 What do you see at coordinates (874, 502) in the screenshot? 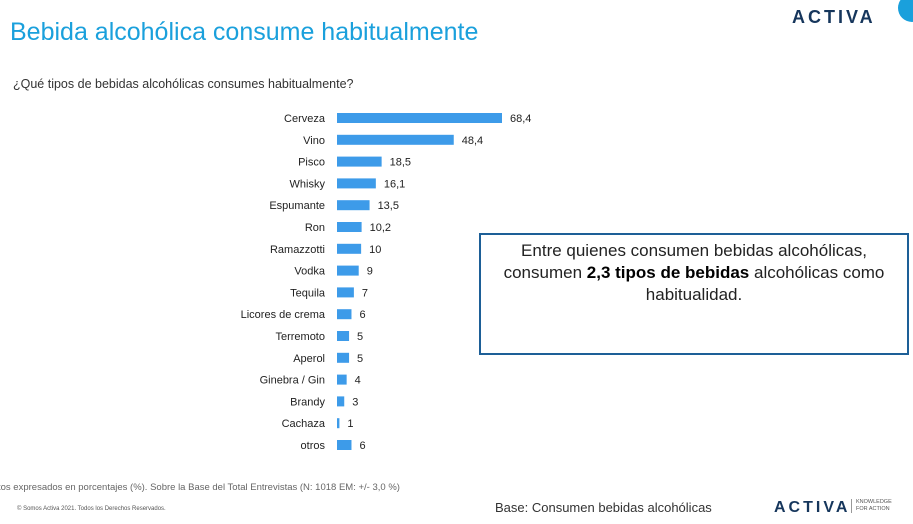
I see `tagline-line-1: KNOWLEDGE` at bounding box center [874, 502].